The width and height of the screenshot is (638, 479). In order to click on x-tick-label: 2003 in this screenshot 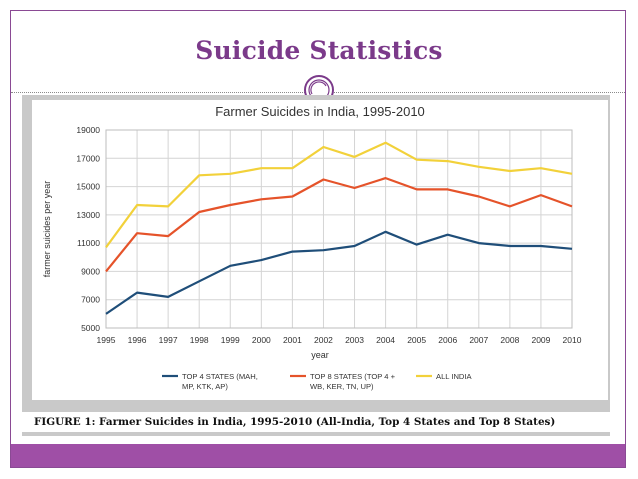, I will do `click(354, 340)`.